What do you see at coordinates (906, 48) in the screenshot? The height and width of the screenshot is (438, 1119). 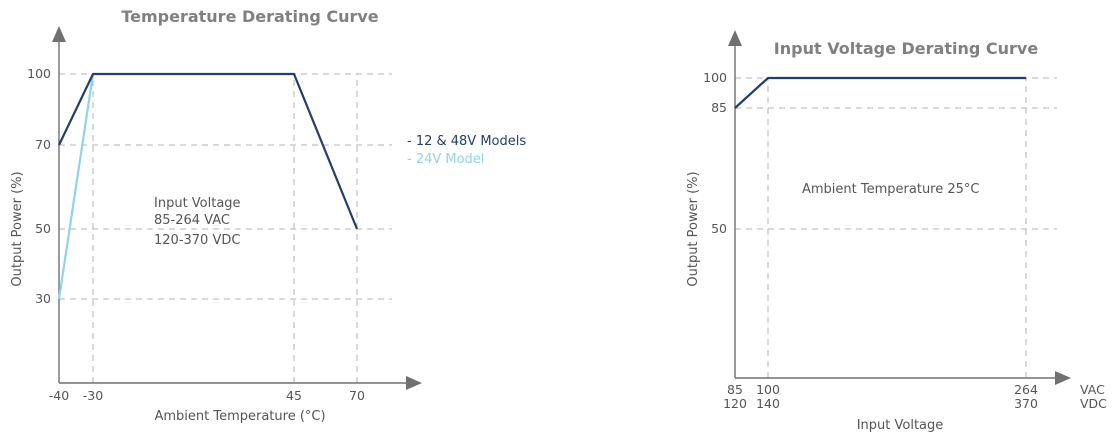 I see `chart2-title: Input Voltage Derating Curve` at bounding box center [906, 48].